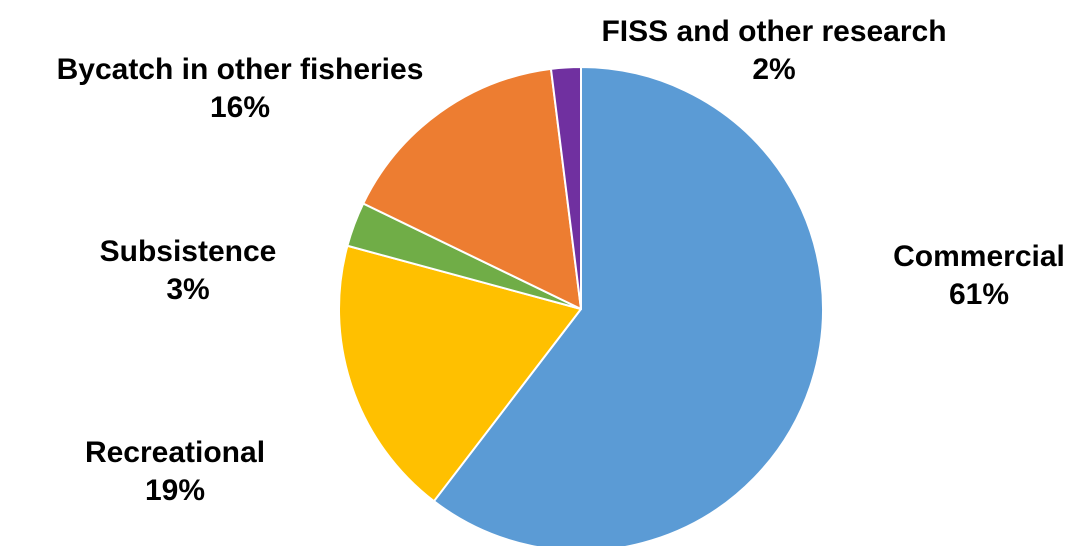 The height and width of the screenshot is (546, 1086). Describe the element at coordinates (188, 271) in the screenshot. I see `data-label-subsistence: Subsistence 3%` at that location.